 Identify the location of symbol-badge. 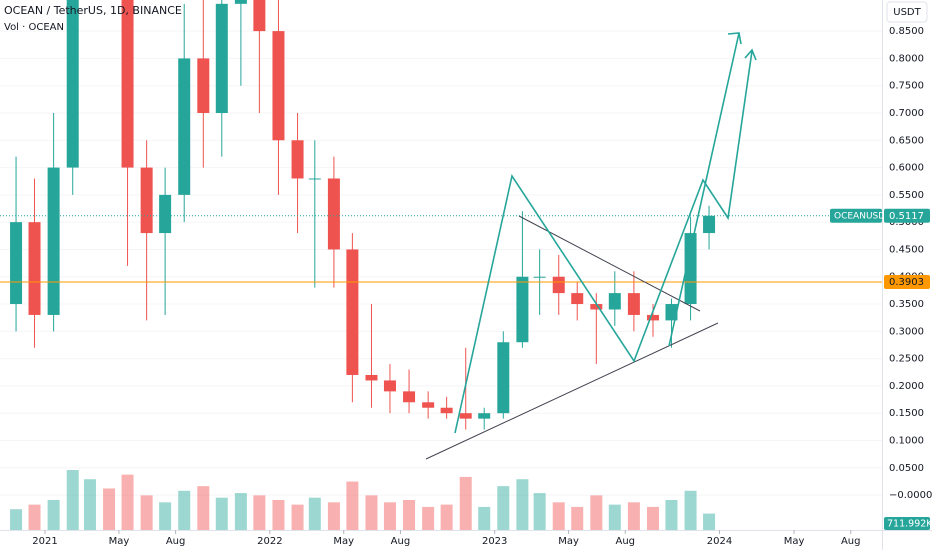
(856, 215).